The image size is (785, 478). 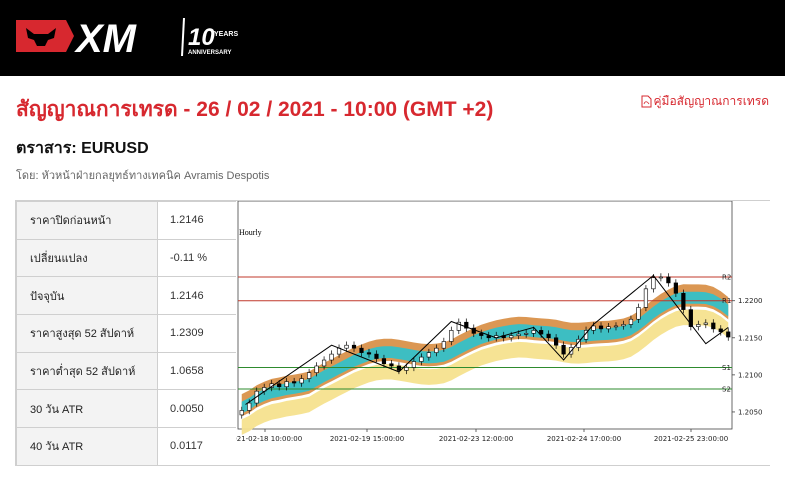 What do you see at coordinates (750, 301) in the screenshot?
I see `y-tick-label: 1.2200` at bounding box center [750, 301].